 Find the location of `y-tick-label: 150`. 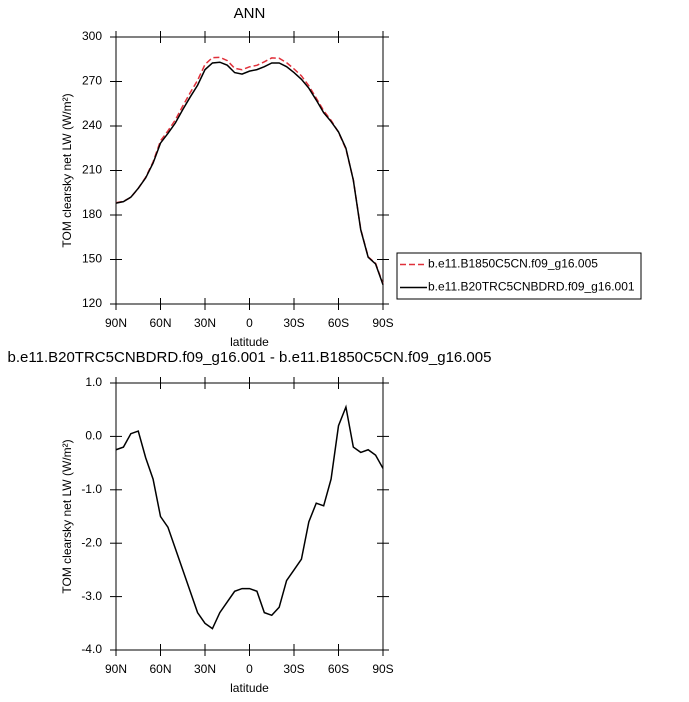

y-tick-label: 150 is located at coordinates (92, 259).